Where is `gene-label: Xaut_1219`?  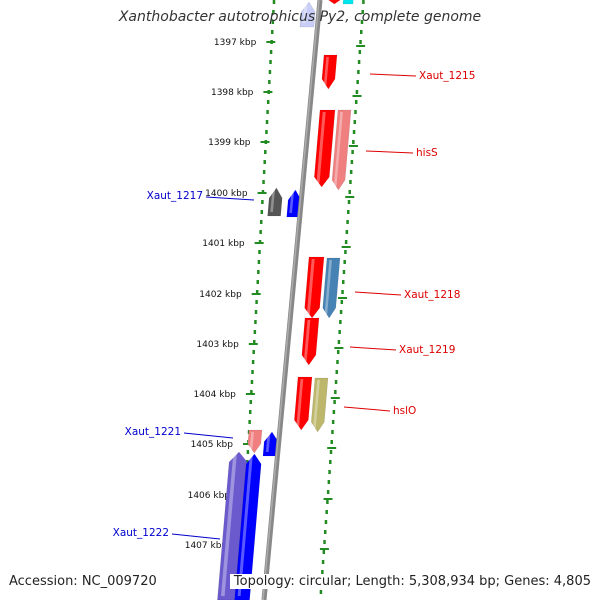 gene-label: Xaut_1219 is located at coordinates (427, 350).